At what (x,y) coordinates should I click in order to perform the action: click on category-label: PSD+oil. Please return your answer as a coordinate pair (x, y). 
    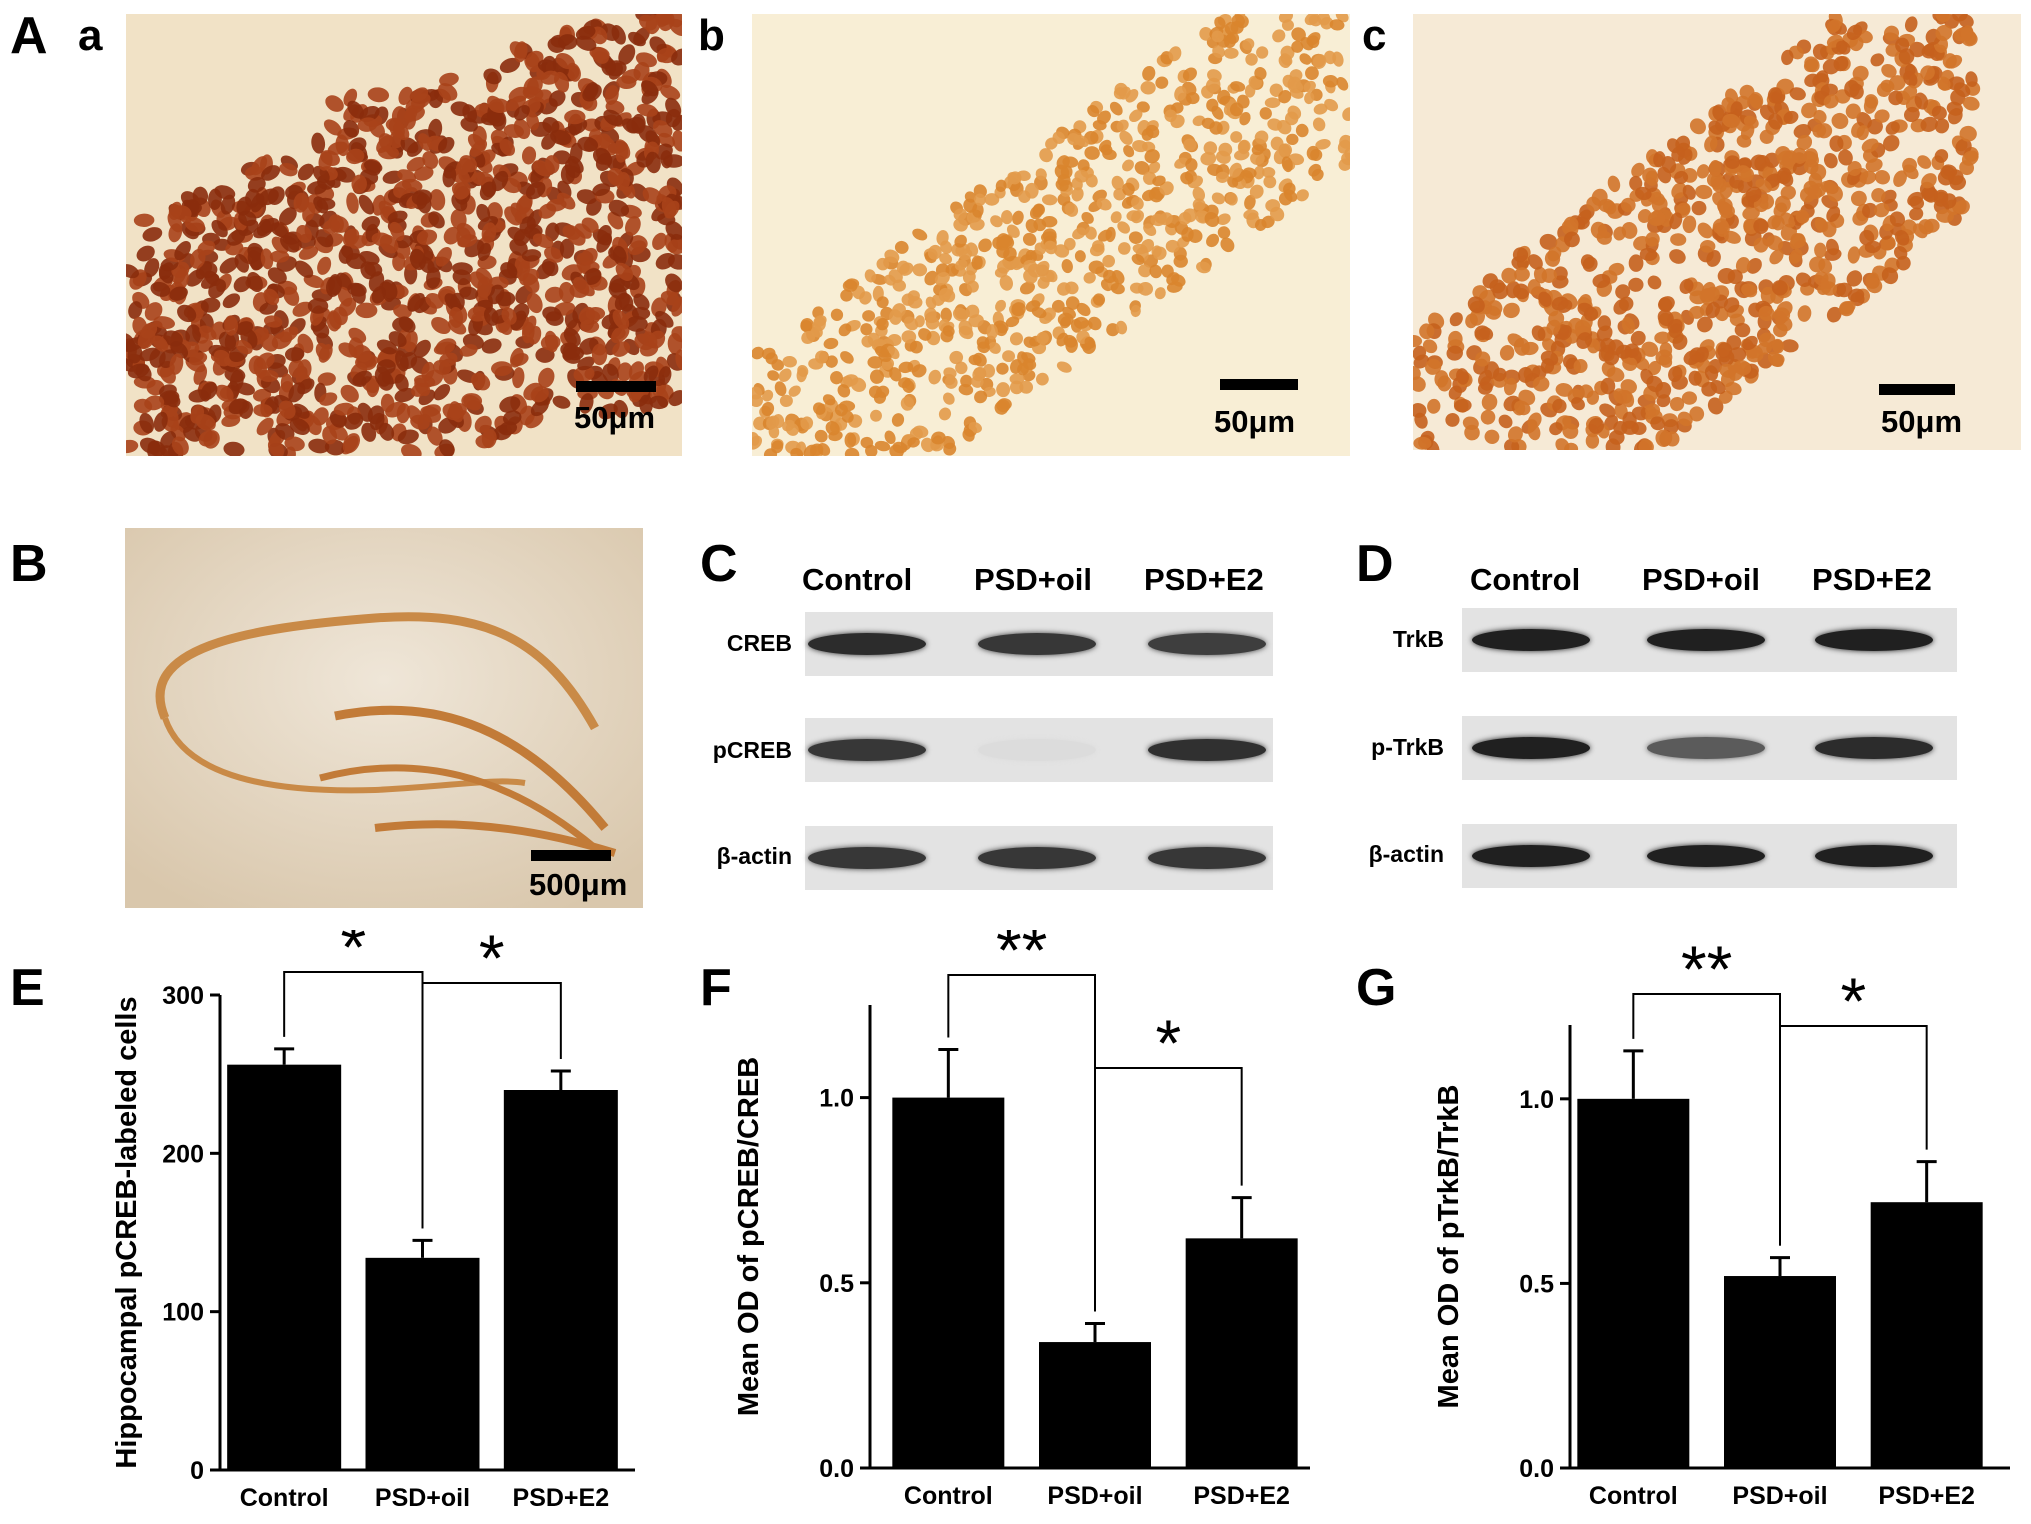
    Looking at the image, I should click on (1094, 1496).